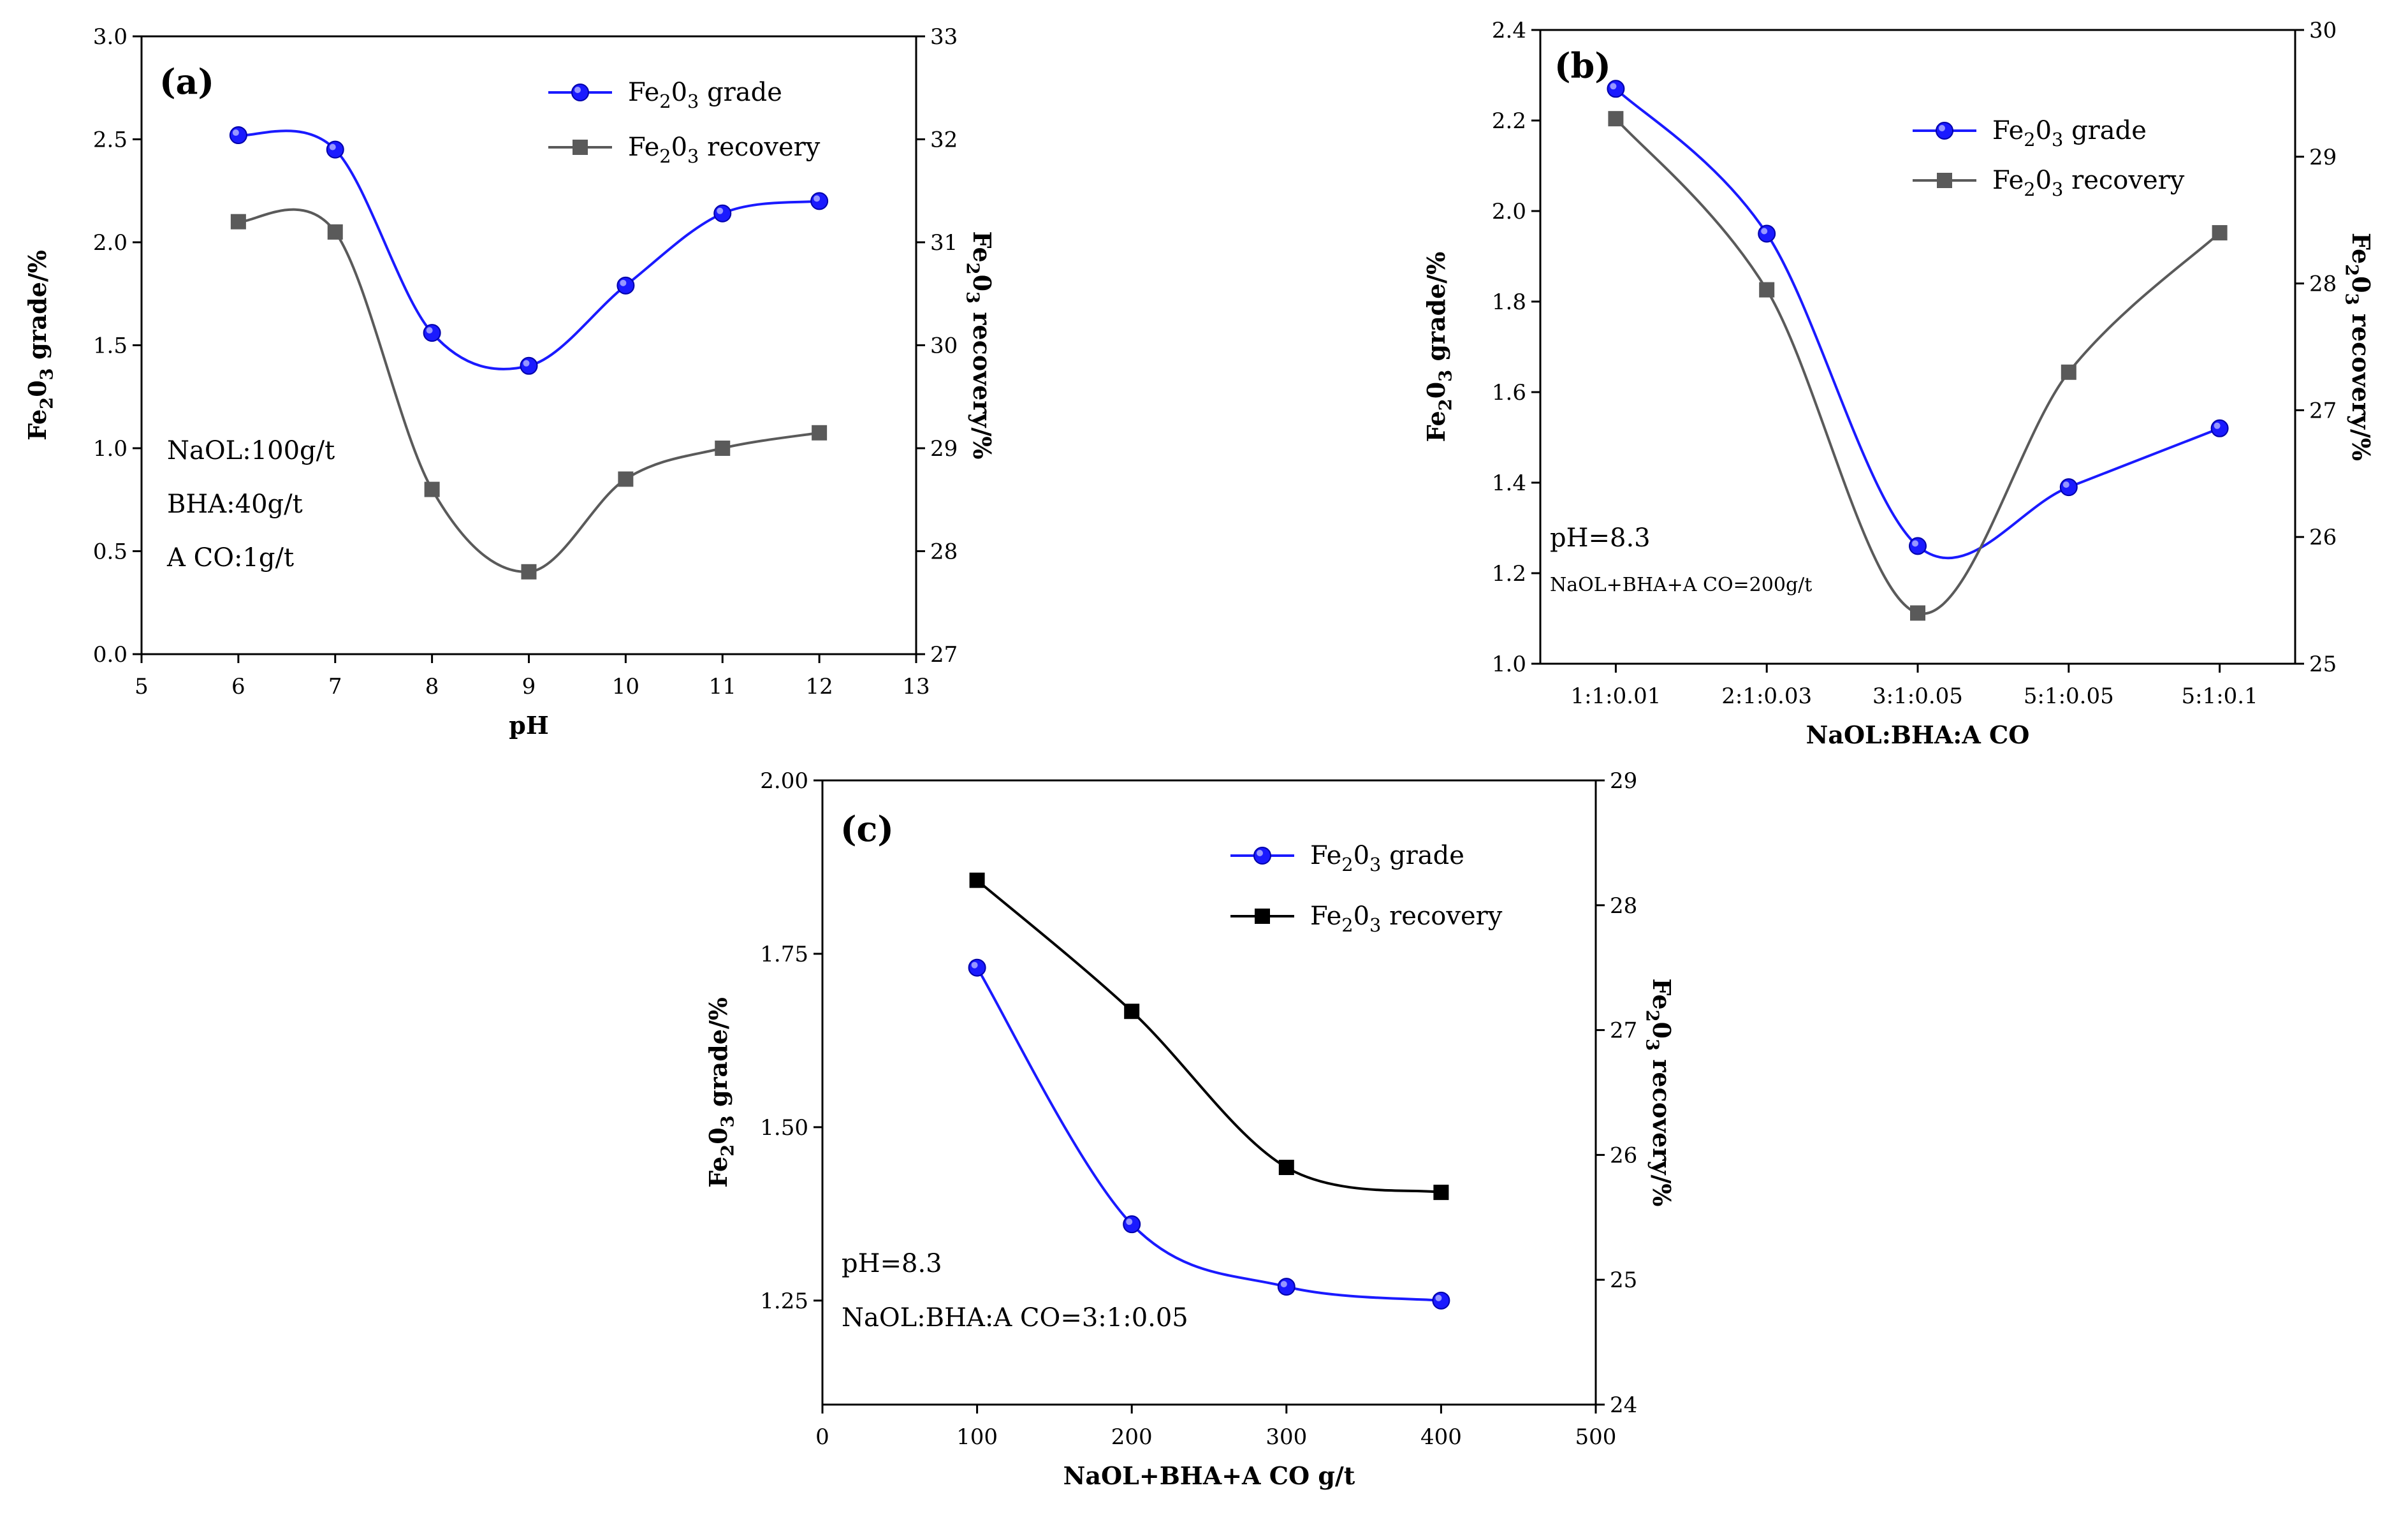 This screenshot has height=1520, width=2408. I want to click on data-point-s0-6-highlight, so click(817, 198).